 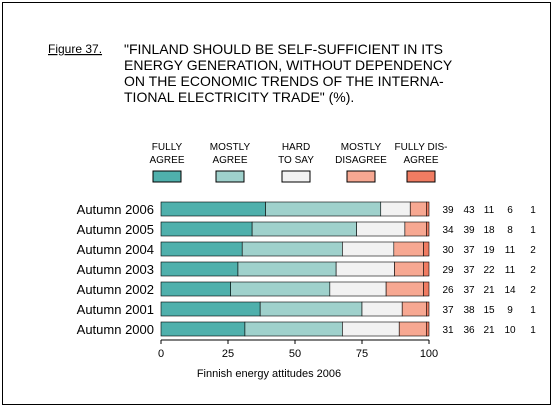 I want to click on x-axis: 0 25 50 75 100, so click(x=298, y=349).